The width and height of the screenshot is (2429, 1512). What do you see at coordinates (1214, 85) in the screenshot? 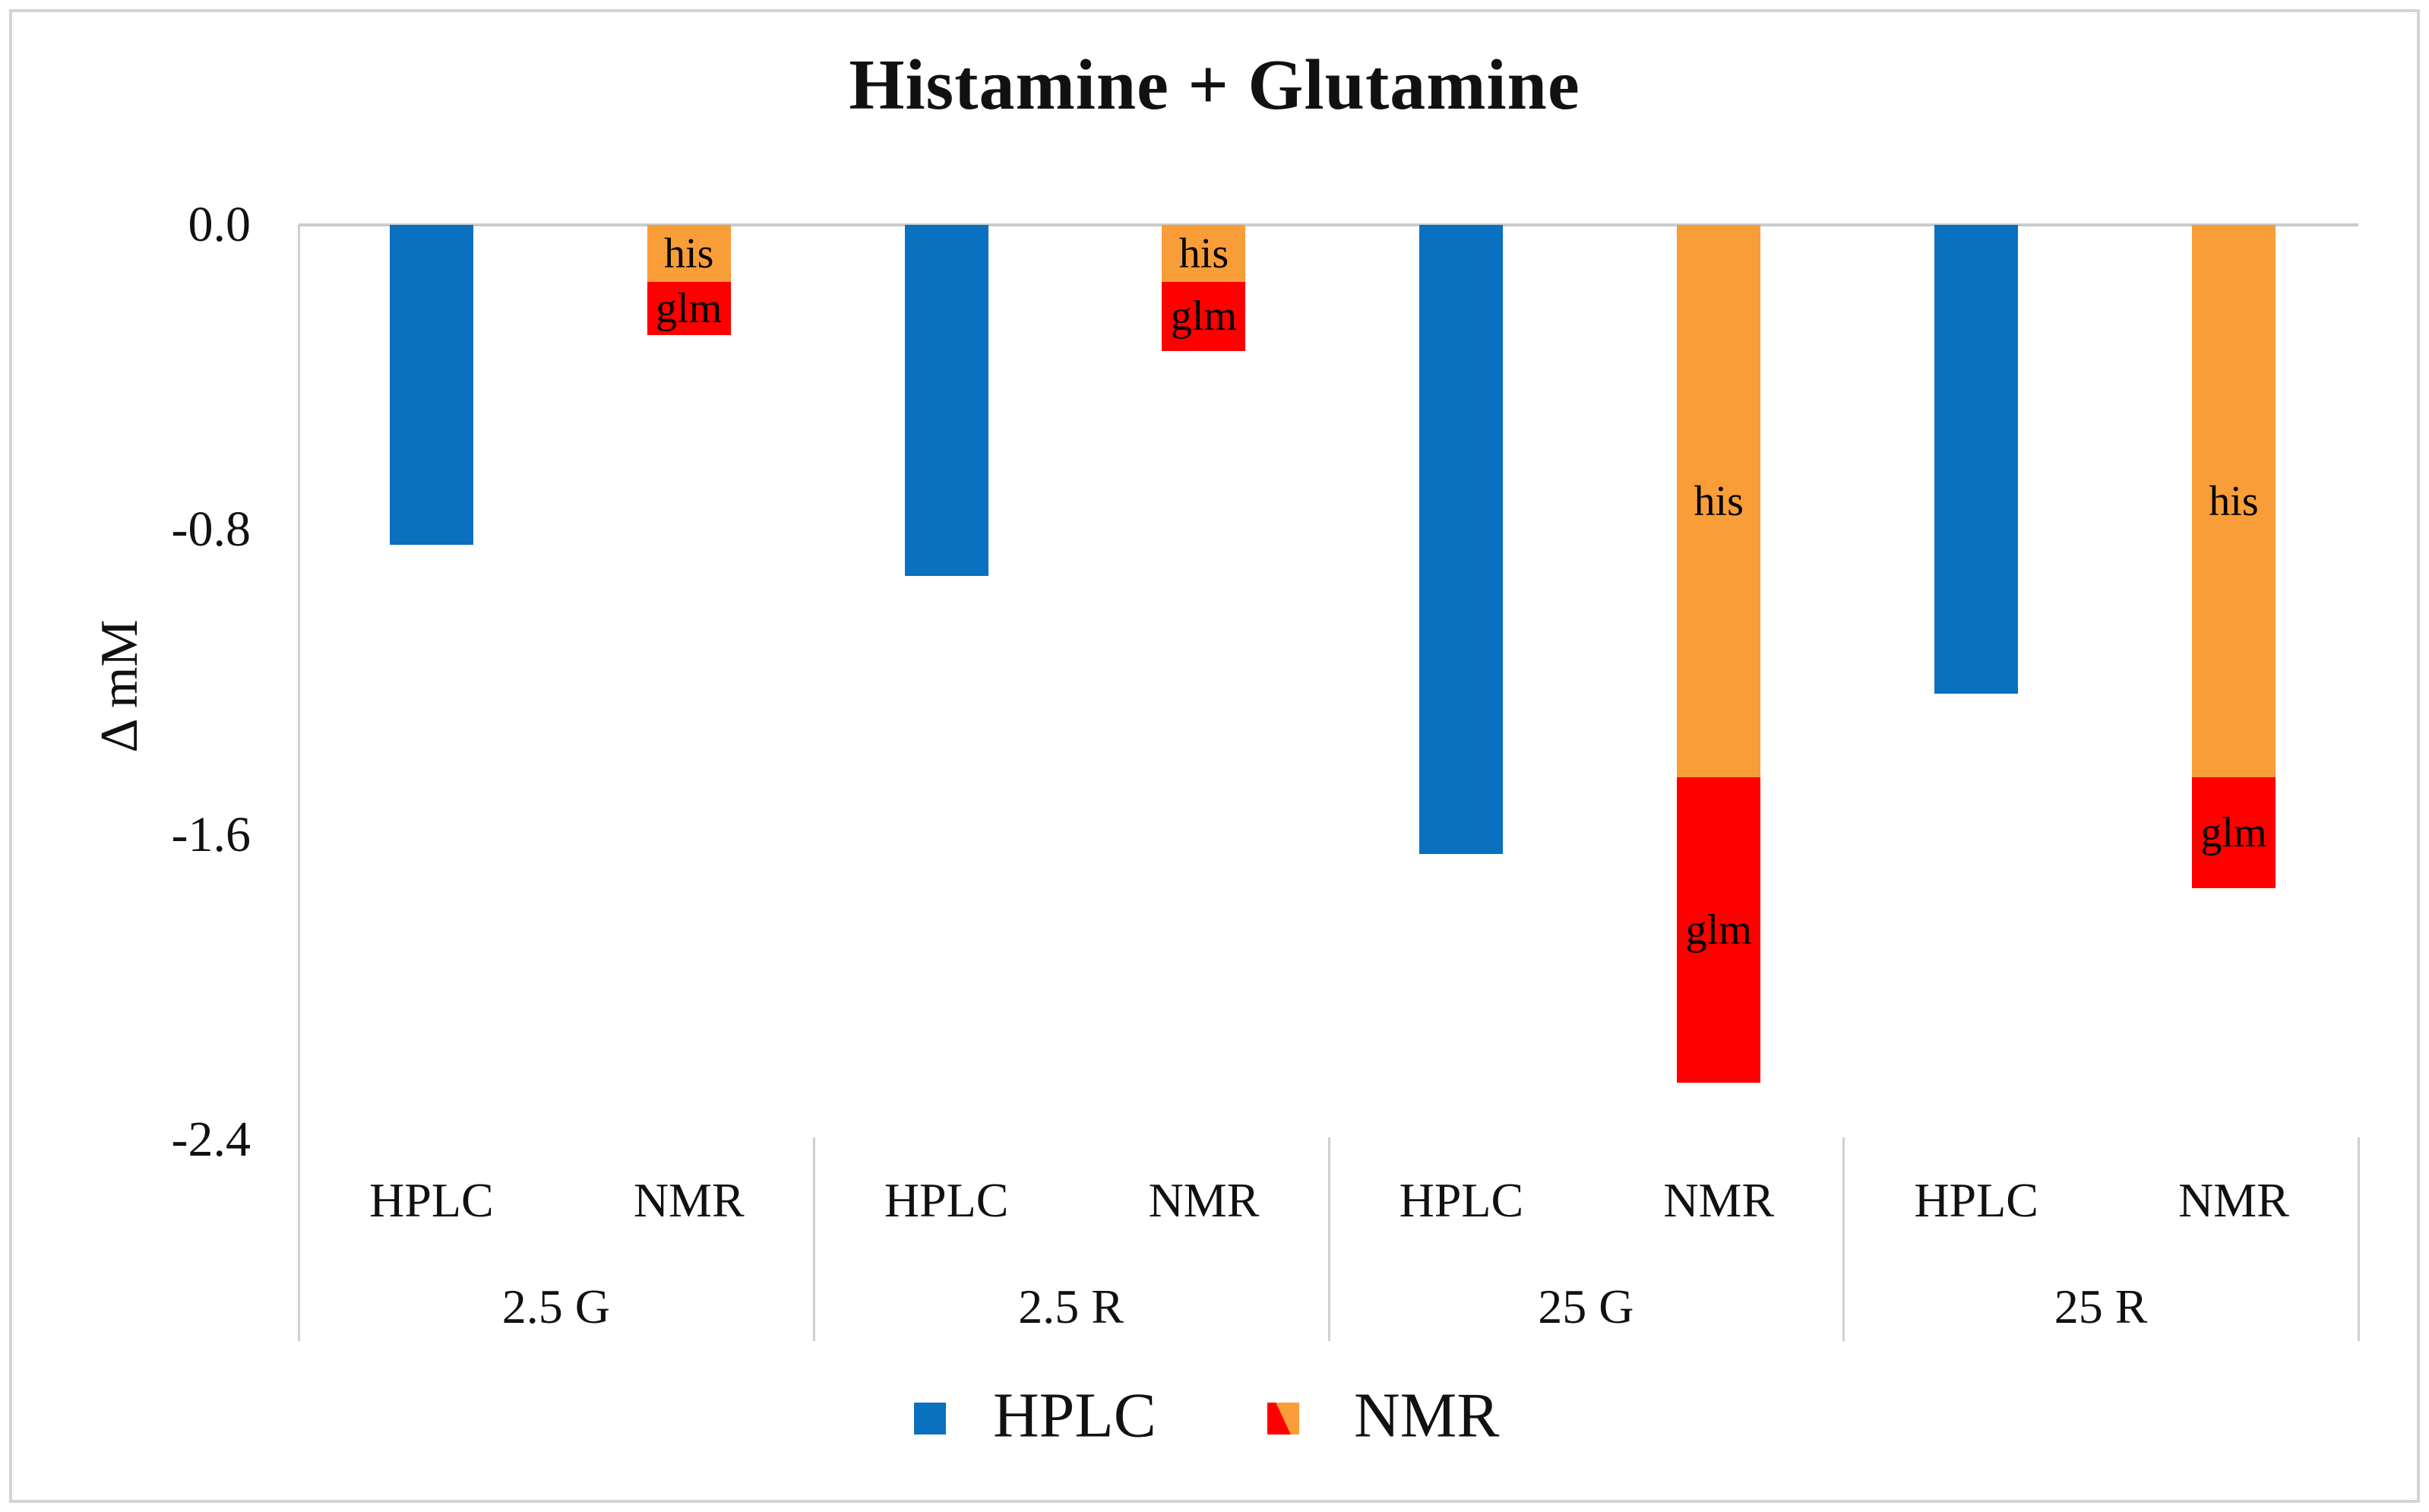
I see `chart-title: Histamine + Glutamine` at bounding box center [1214, 85].